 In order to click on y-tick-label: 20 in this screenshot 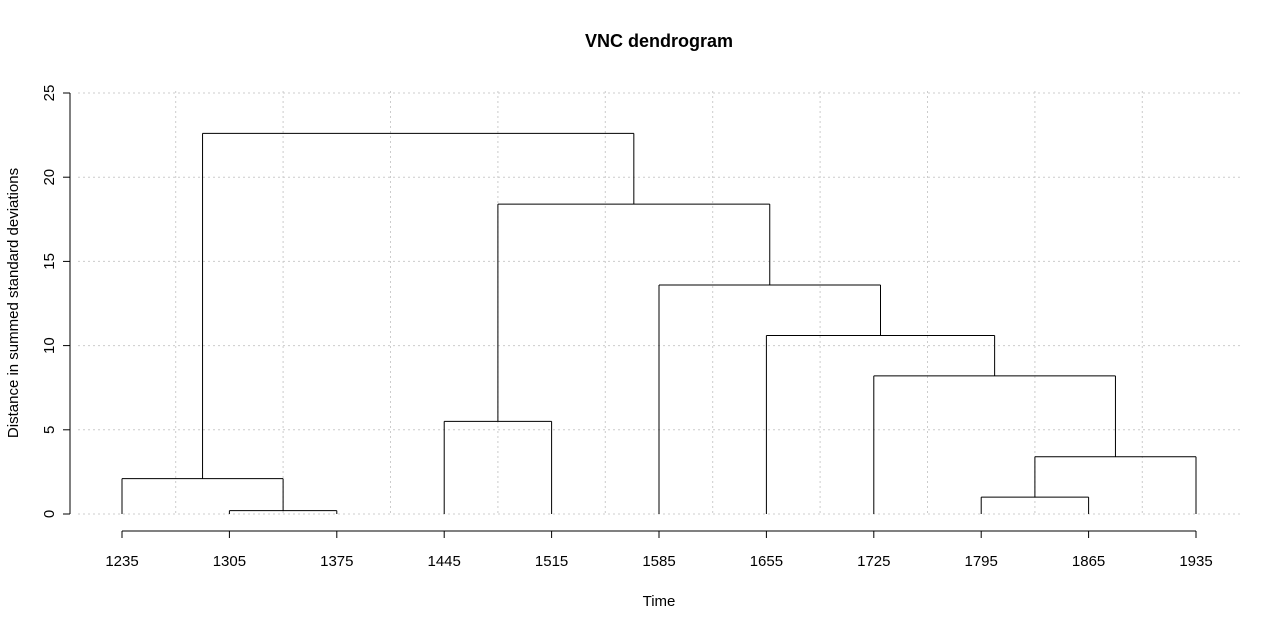, I will do `click(49, 177)`.